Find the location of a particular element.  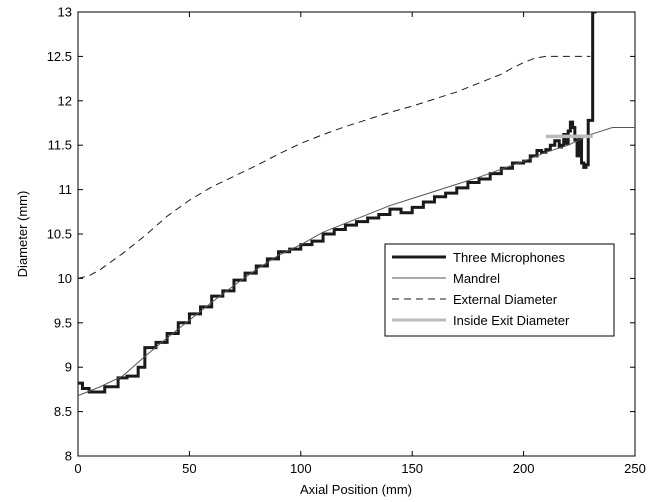

y-tick-label: 8 is located at coordinates (68, 456).